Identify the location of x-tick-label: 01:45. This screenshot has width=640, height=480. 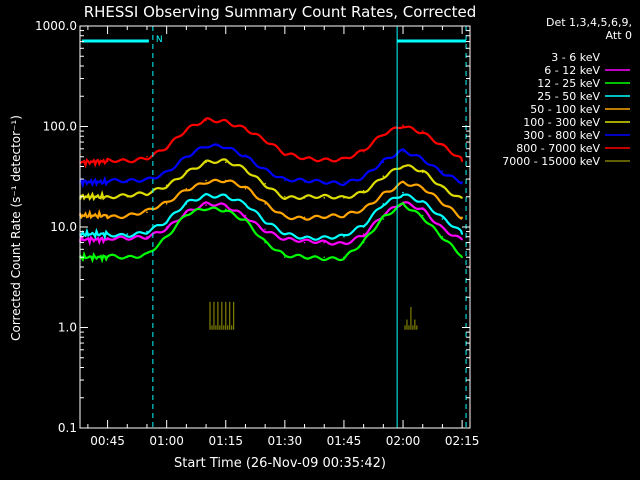
(344, 441).